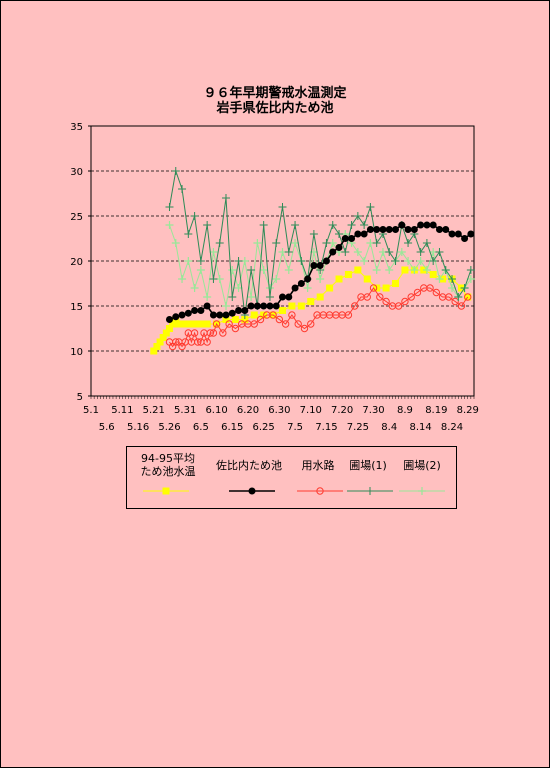 The width and height of the screenshot is (550, 768). I want to click on y-tick-label: 5, so click(80, 397).